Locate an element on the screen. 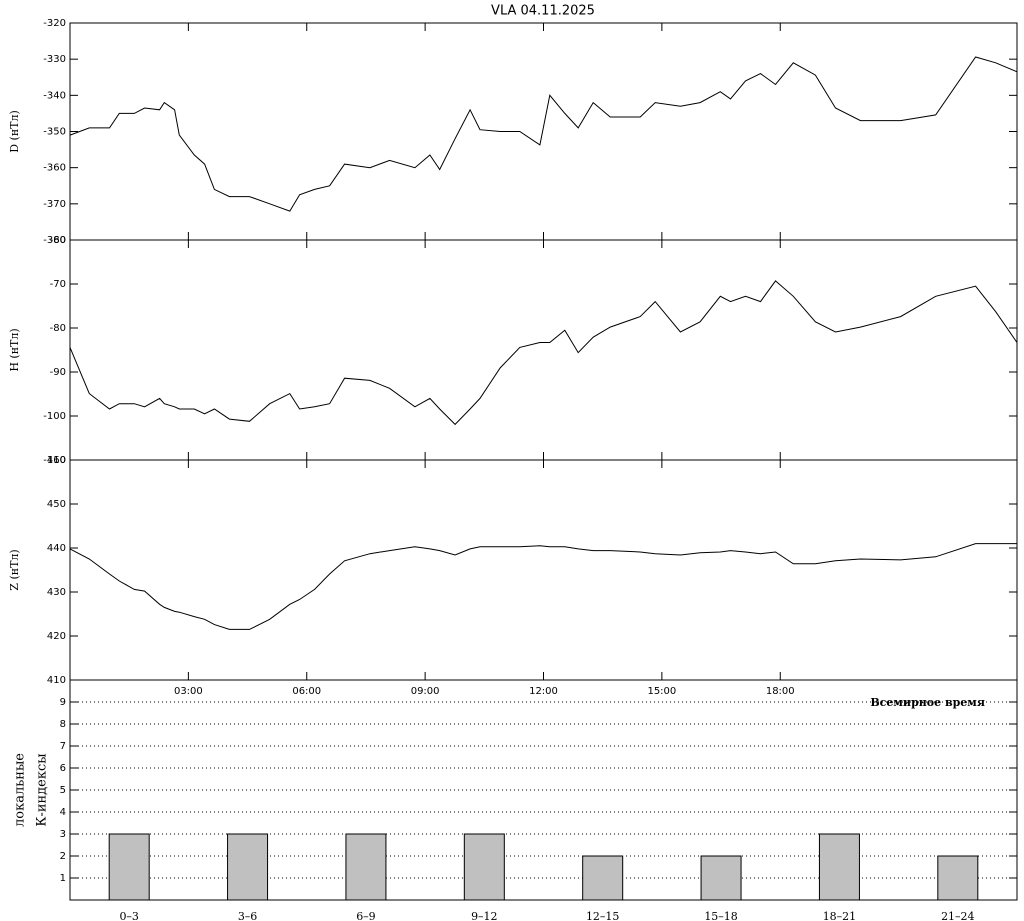  y-tick-label: 420 is located at coordinates (56, 636).